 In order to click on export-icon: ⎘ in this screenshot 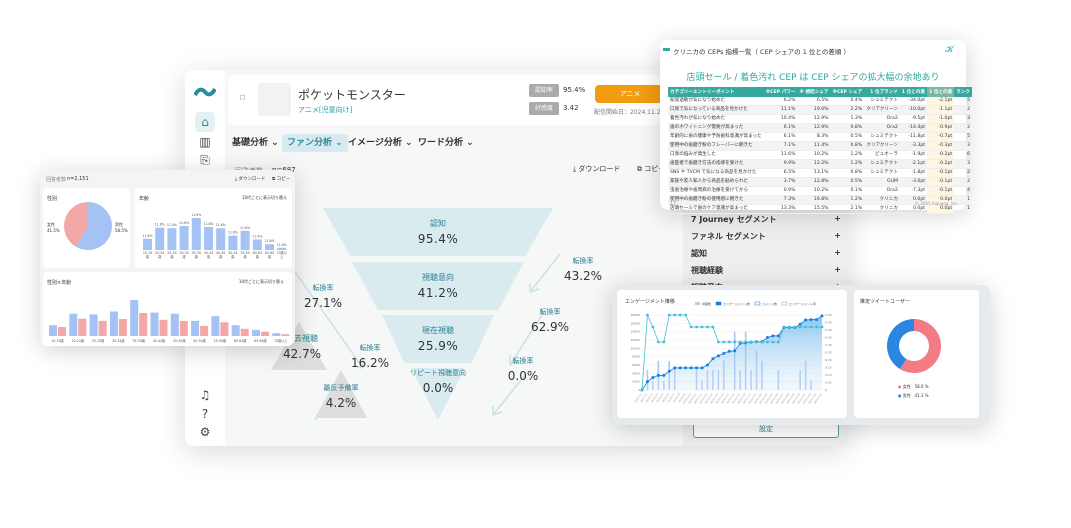, I will do `click(205, 160)`.